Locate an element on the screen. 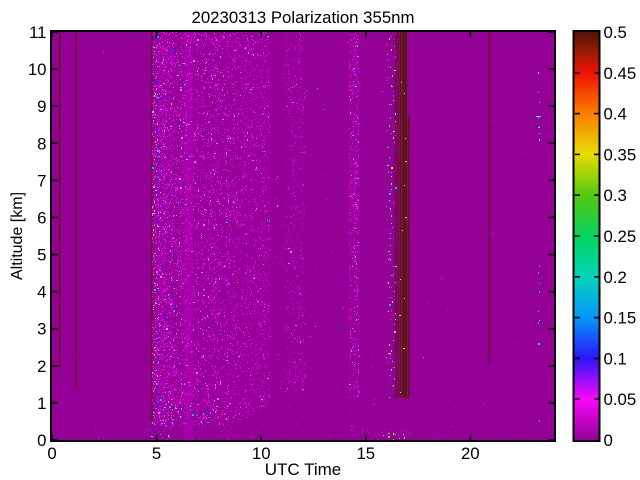 This screenshot has height=480, width=640. svg-text: UTC Time is located at coordinates (303, 469).